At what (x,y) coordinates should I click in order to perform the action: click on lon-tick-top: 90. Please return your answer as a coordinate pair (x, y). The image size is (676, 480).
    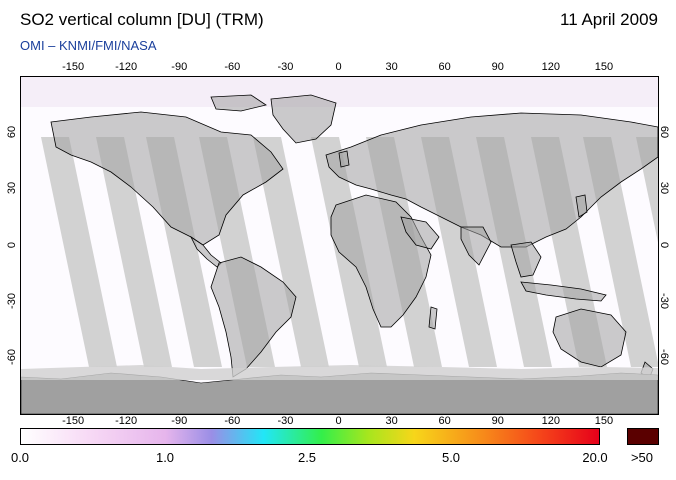
    Looking at the image, I should click on (497, 67).